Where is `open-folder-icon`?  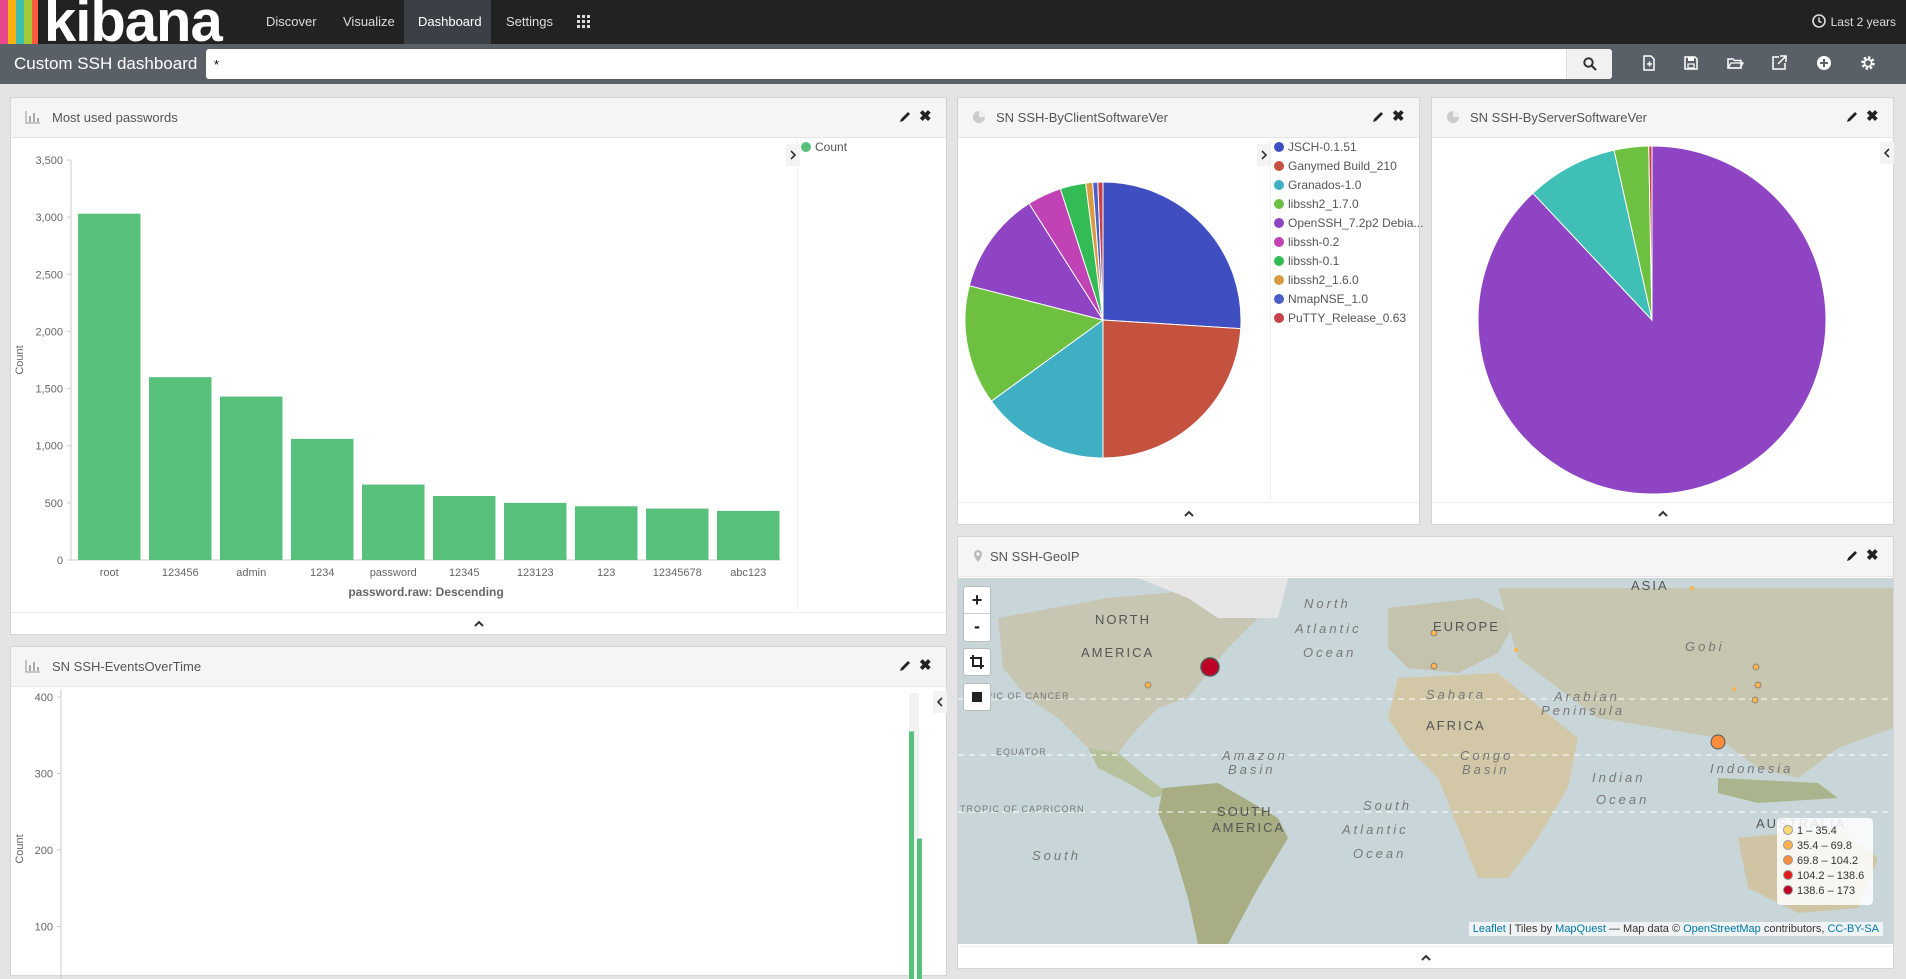
open-folder-icon is located at coordinates (1735, 63).